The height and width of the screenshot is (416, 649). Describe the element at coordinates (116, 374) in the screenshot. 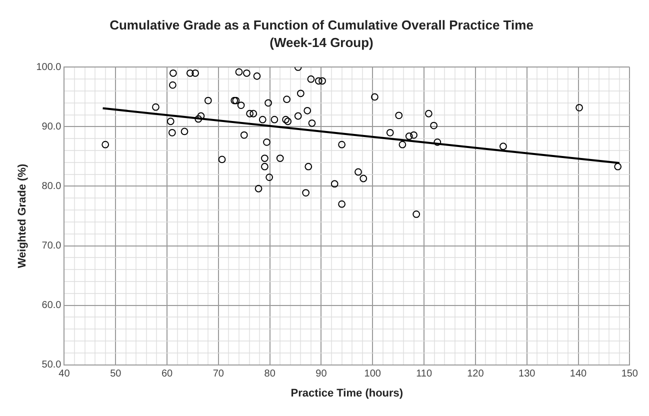

I see `x-tick-label: 50` at that location.